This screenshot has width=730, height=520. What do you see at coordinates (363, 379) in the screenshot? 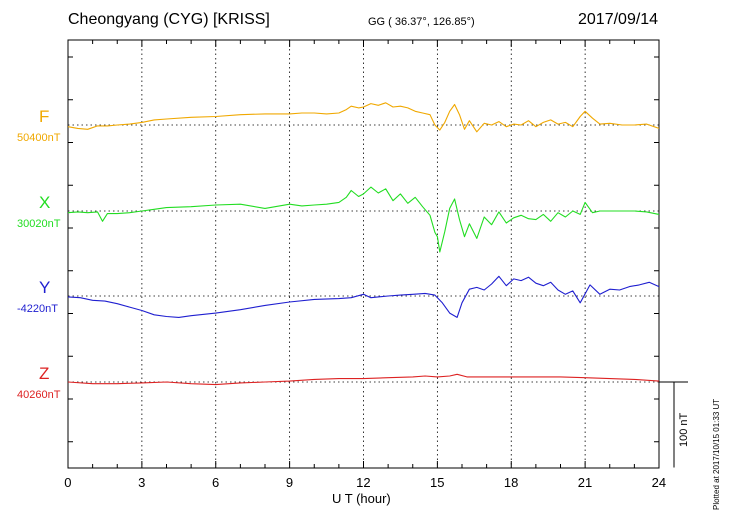
I see `series-line-Z` at bounding box center [363, 379].